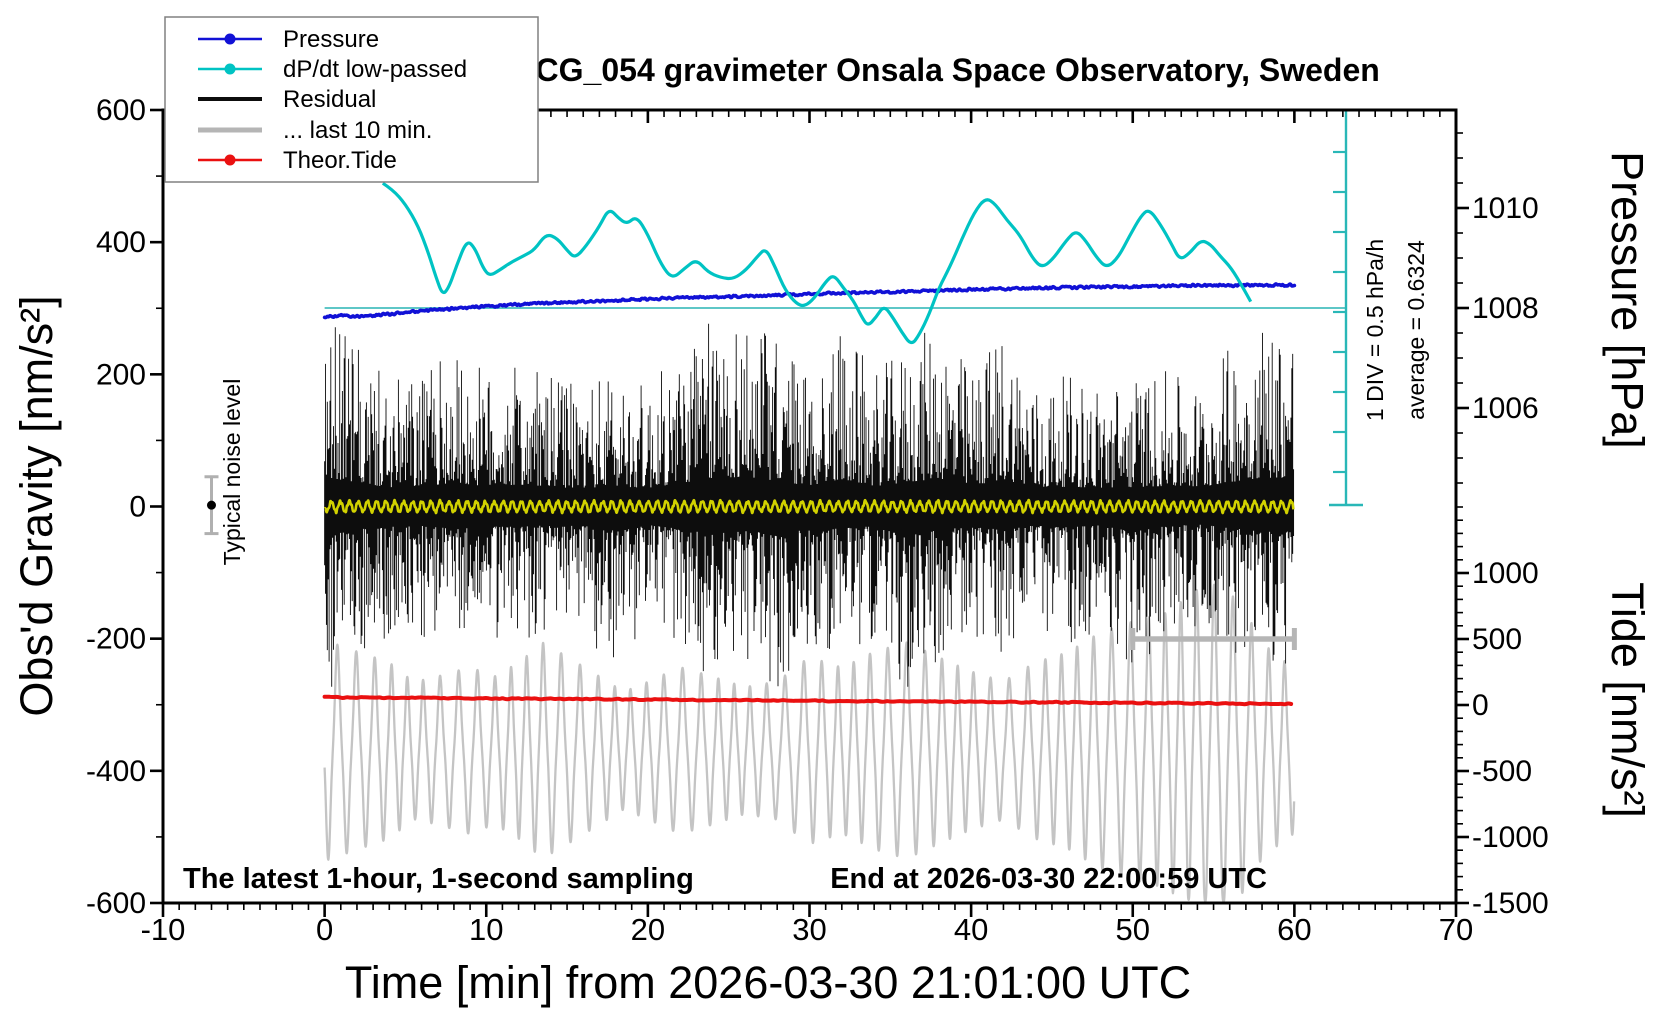 This screenshot has height=1020, width=1660. I want to click on svg-text: 10, so click(486, 929).